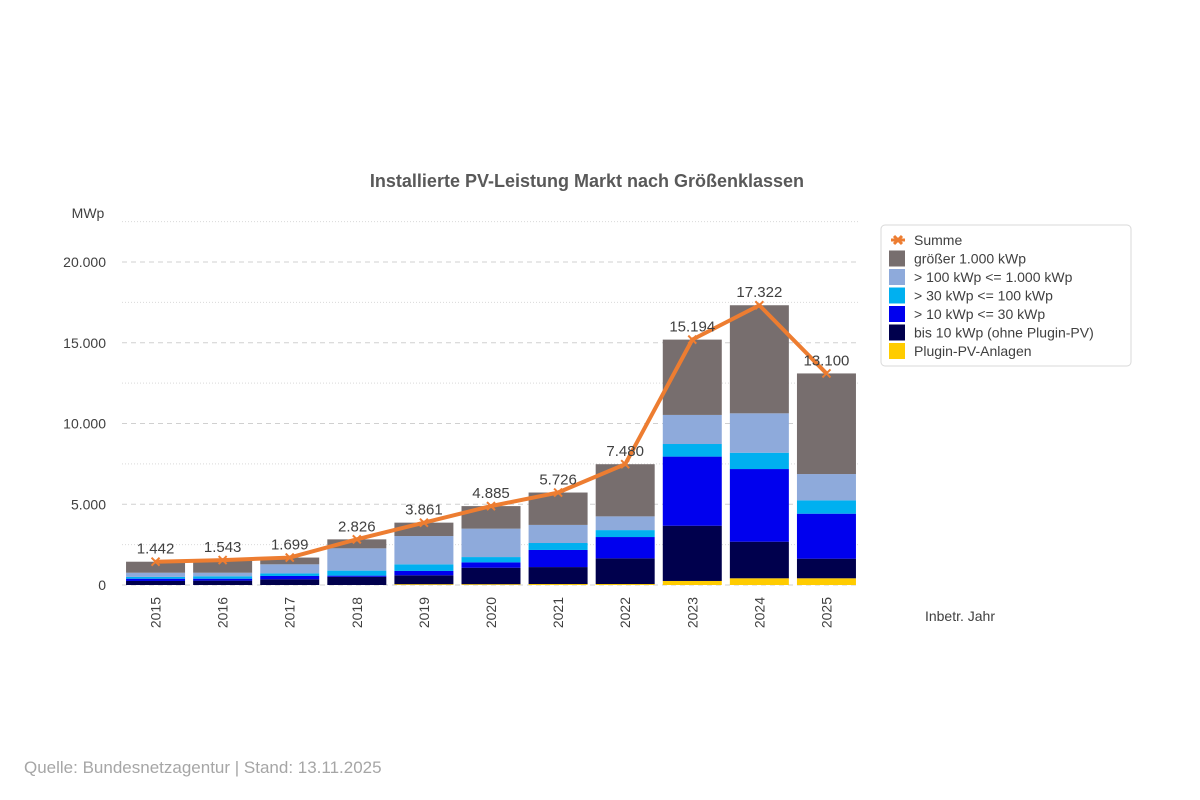 This screenshot has height=800, width=1200. What do you see at coordinates (424, 510) in the screenshot?
I see `data-label: 3.861` at bounding box center [424, 510].